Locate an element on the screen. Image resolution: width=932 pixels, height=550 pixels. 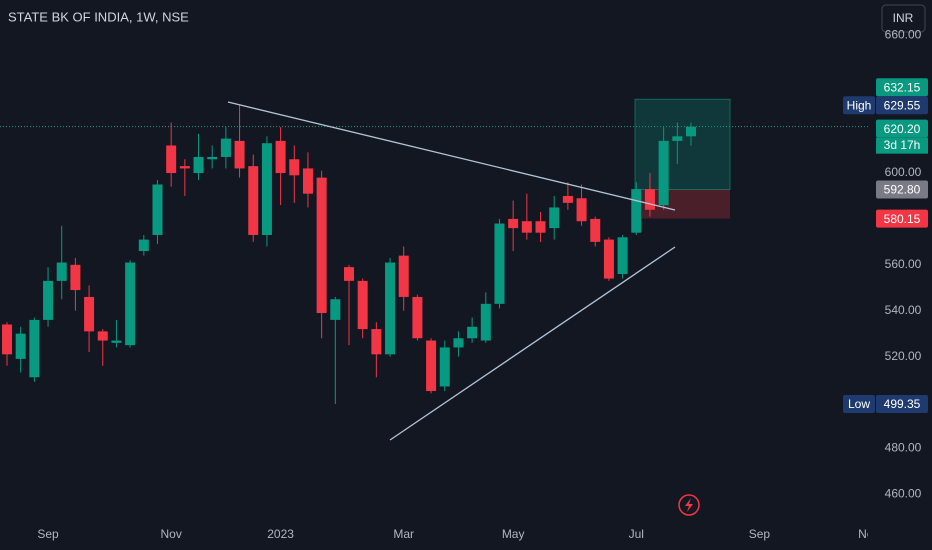
stop-badge is located at coordinates (902, 218).